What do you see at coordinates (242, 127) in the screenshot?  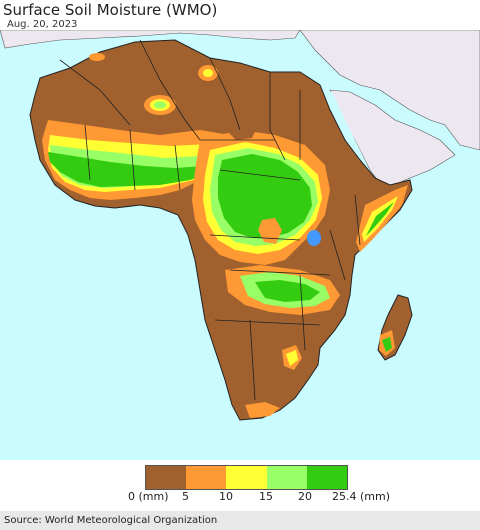 I see `central-brown-patch` at bounding box center [242, 127].